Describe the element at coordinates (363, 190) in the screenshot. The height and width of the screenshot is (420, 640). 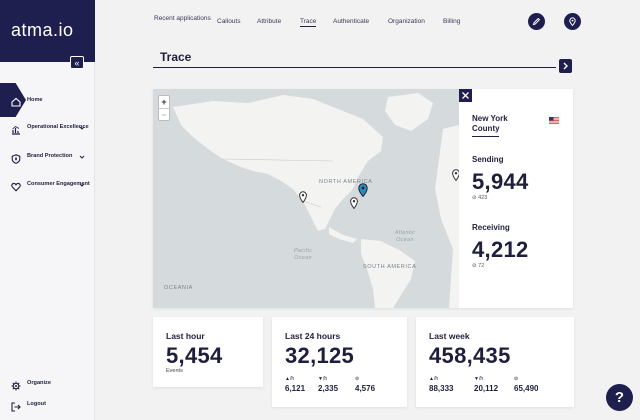
I see `map-pin-marker-selected` at that location.